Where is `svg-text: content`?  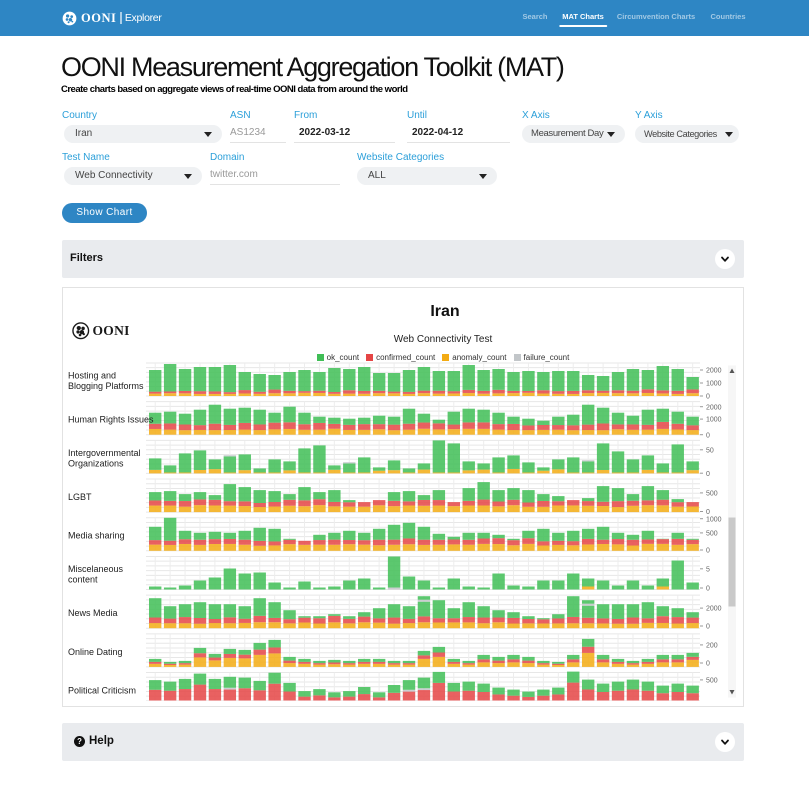
svg-text: content is located at coordinates (83, 579).